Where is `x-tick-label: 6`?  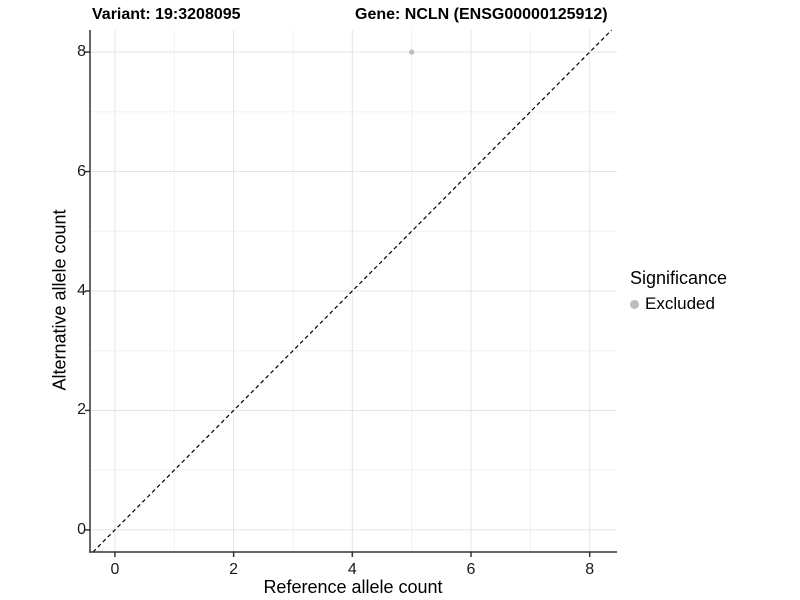 x-tick-label: 6 is located at coordinates (471, 569).